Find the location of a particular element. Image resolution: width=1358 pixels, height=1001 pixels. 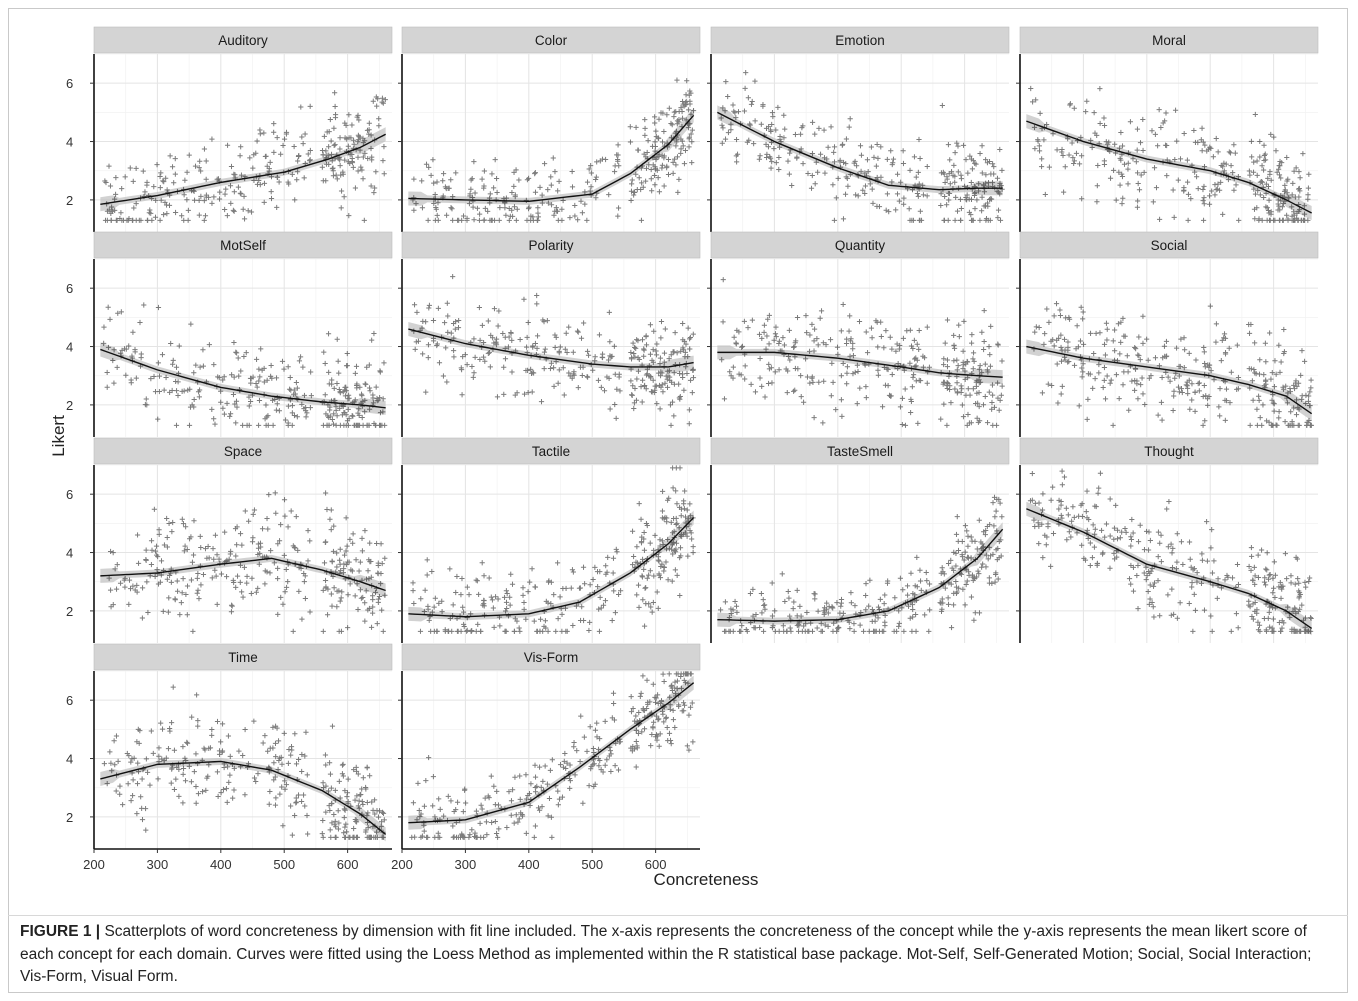

facet-strip-label: Time is located at coordinates (243, 657).